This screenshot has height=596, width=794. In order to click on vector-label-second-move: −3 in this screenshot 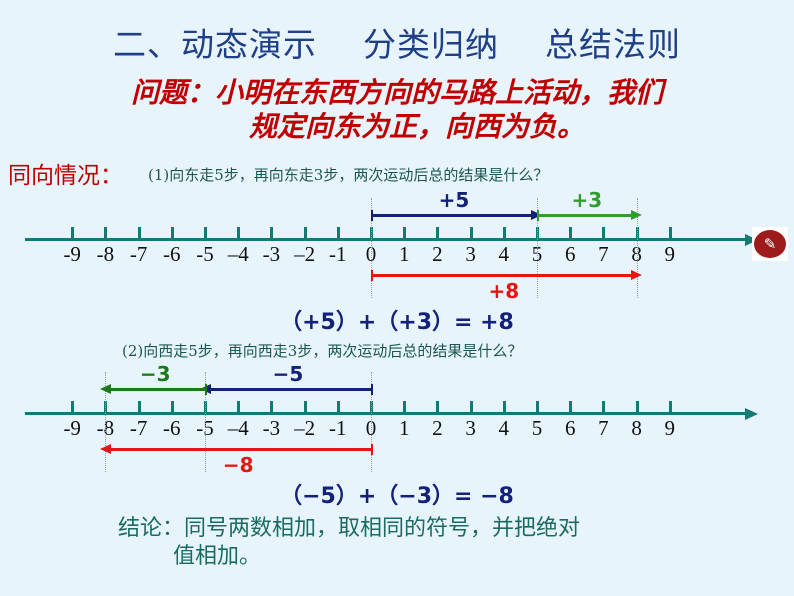, I will do `click(155, 374)`.